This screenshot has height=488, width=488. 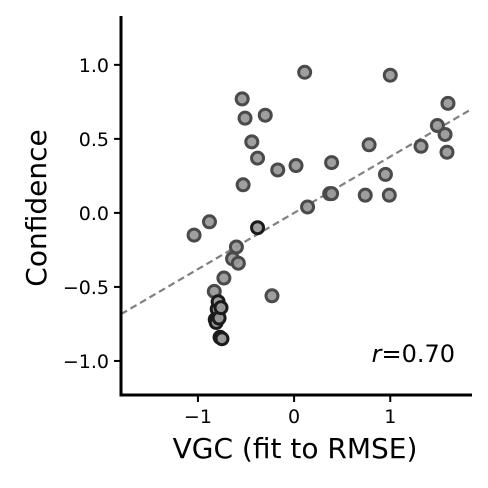 I want to click on y-axis-title: Confidence, so click(x=36, y=207).